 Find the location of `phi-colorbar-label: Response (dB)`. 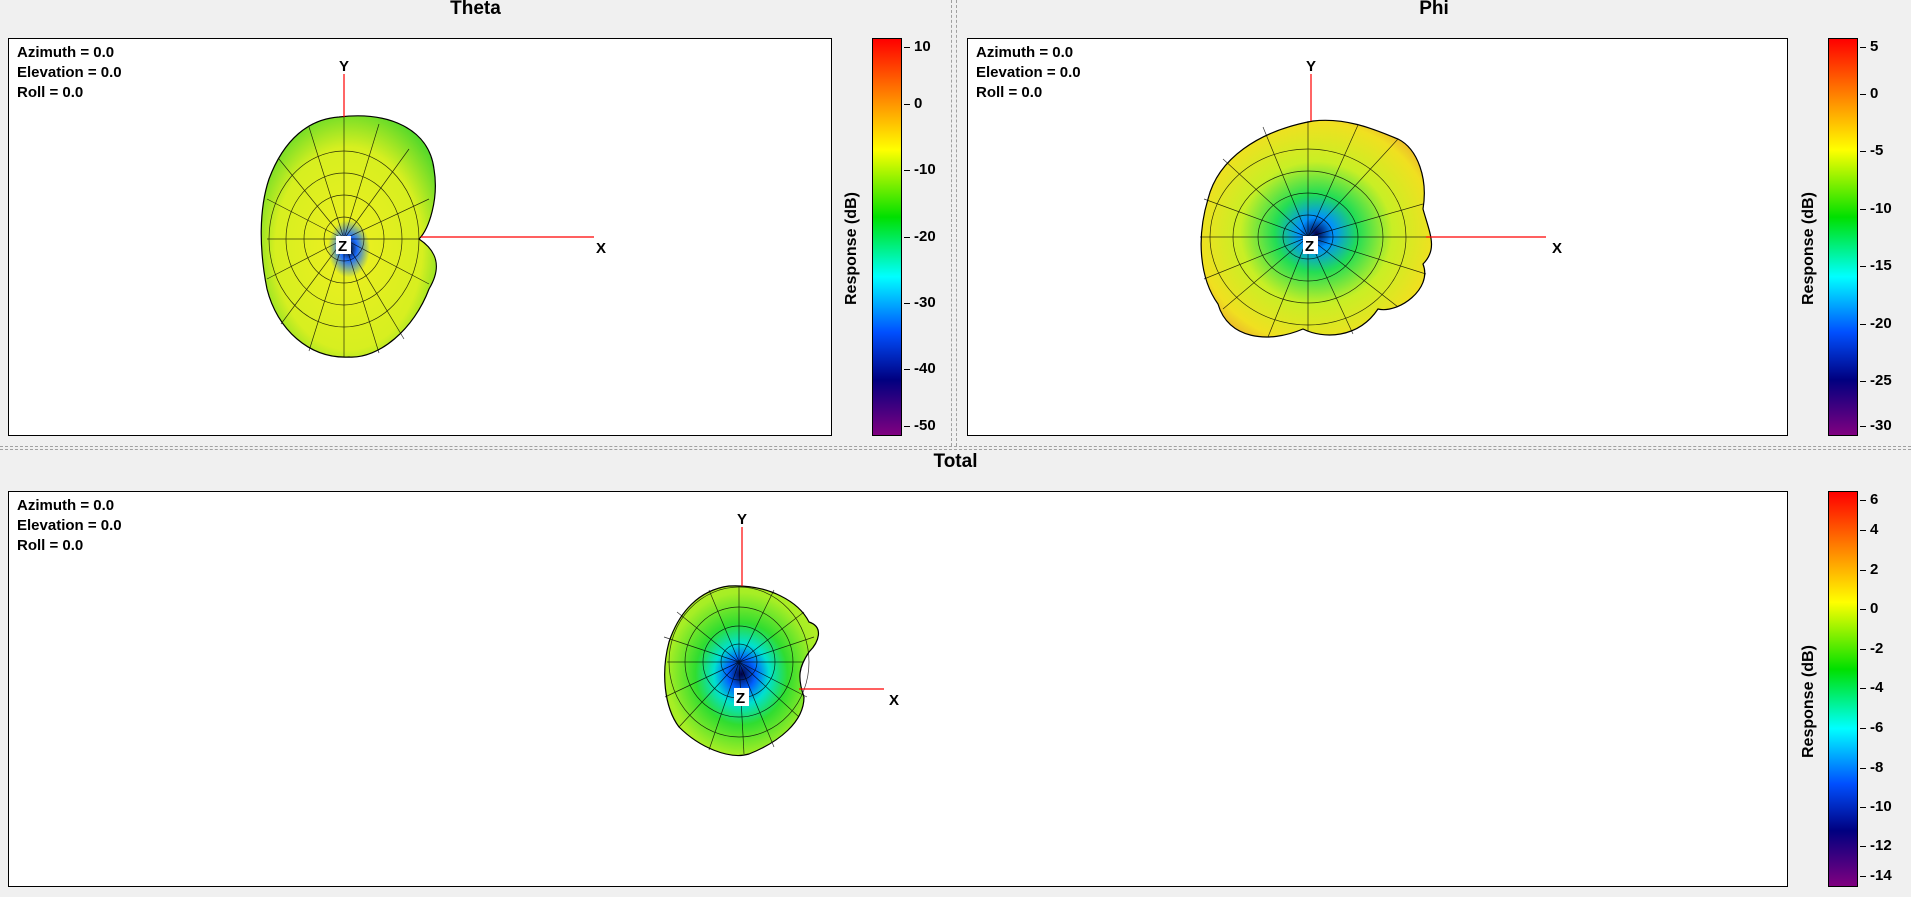

phi-colorbar-label: Response (dB) is located at coordinates (1808, 248).